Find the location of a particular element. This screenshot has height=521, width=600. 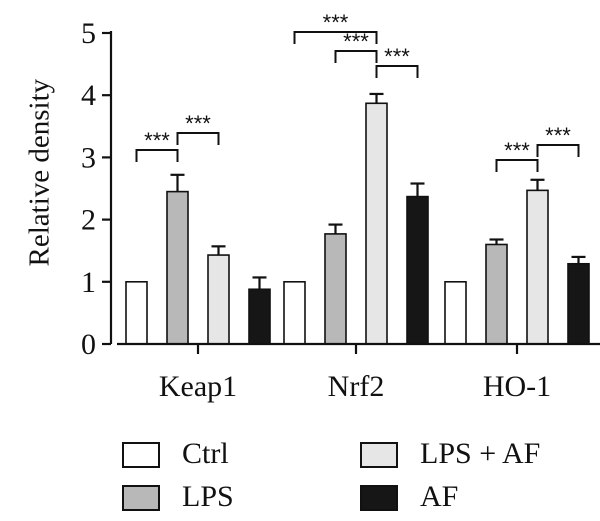

y-tick-label-0: 0 is located at coordinates (88, 344).